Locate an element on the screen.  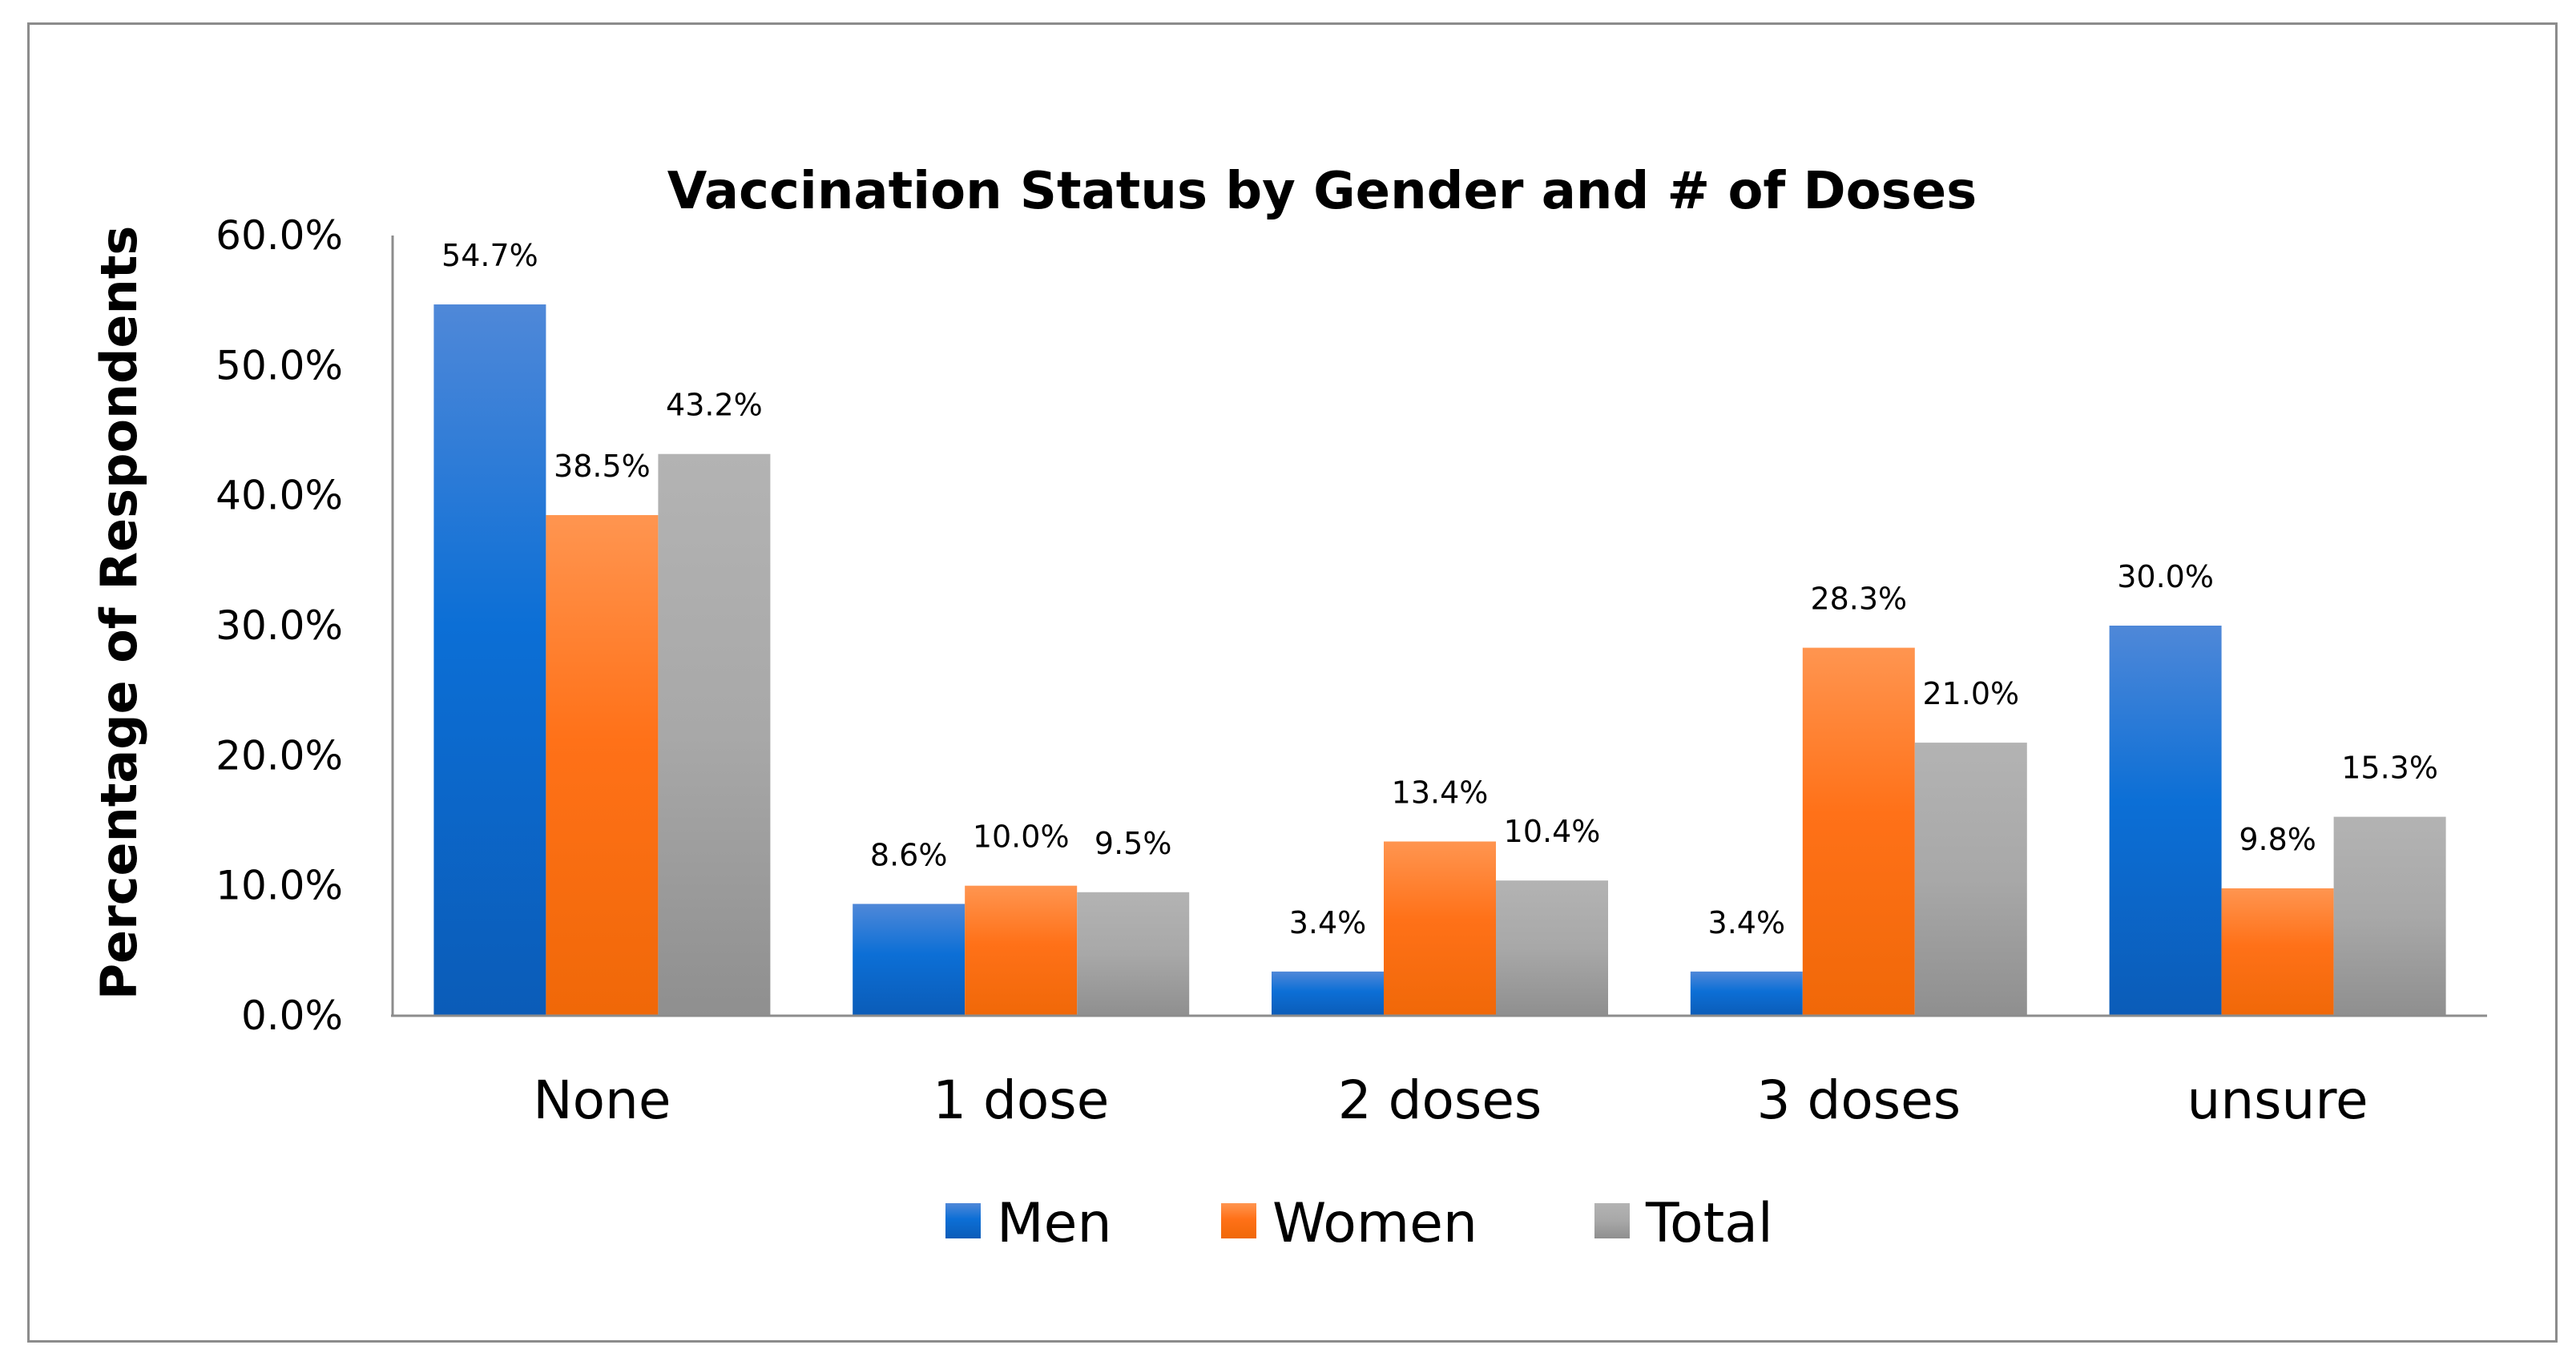
y-tick-label: 40.0% is located at coordinates (279, 496).